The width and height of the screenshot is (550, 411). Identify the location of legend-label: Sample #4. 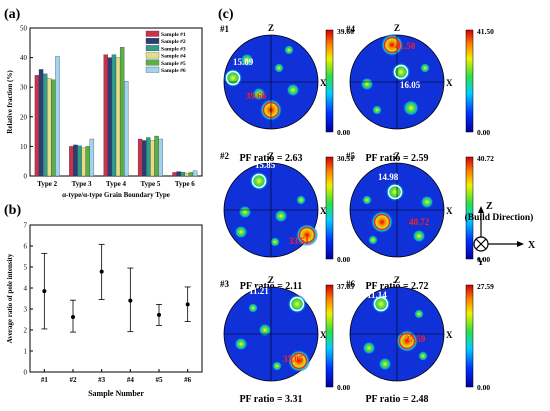
(173, 57).